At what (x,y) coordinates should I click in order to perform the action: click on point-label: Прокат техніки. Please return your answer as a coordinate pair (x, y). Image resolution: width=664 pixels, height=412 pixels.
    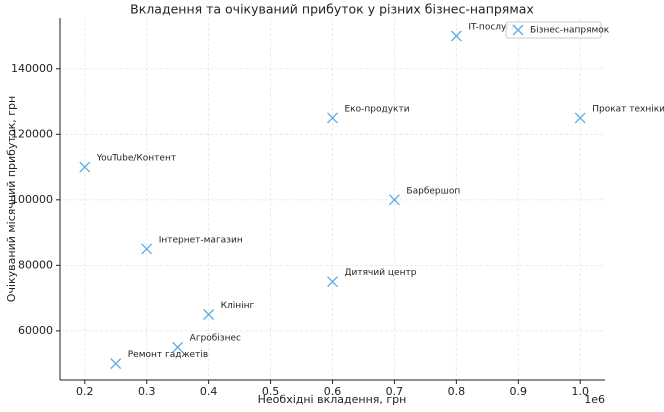
    Looking at the image, I should click on (628, 109).